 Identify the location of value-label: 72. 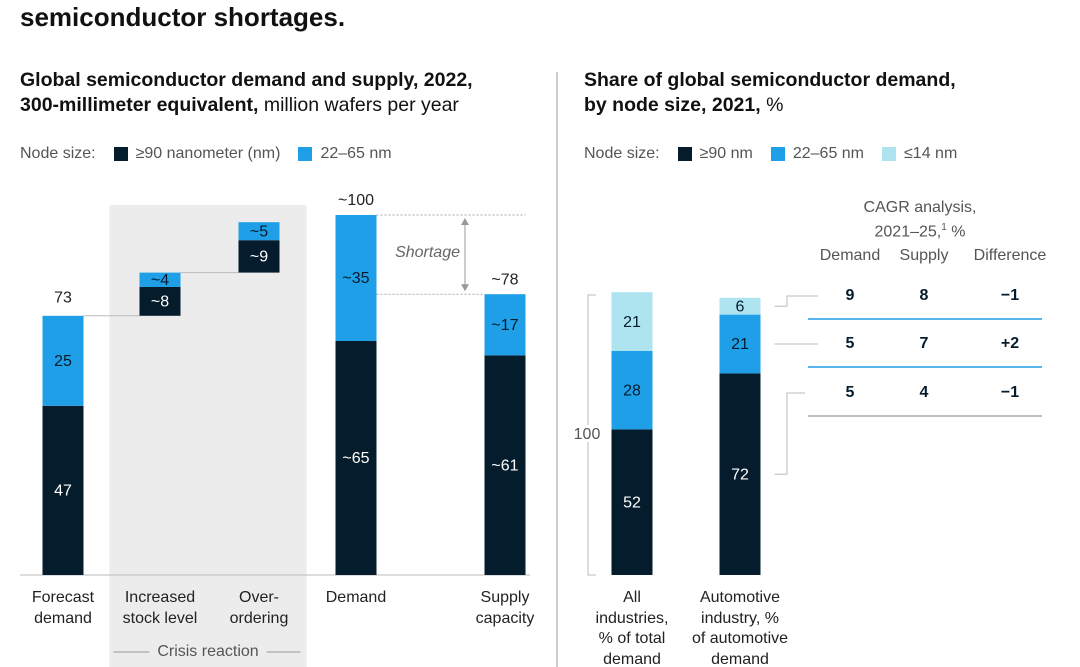
(740, 474).